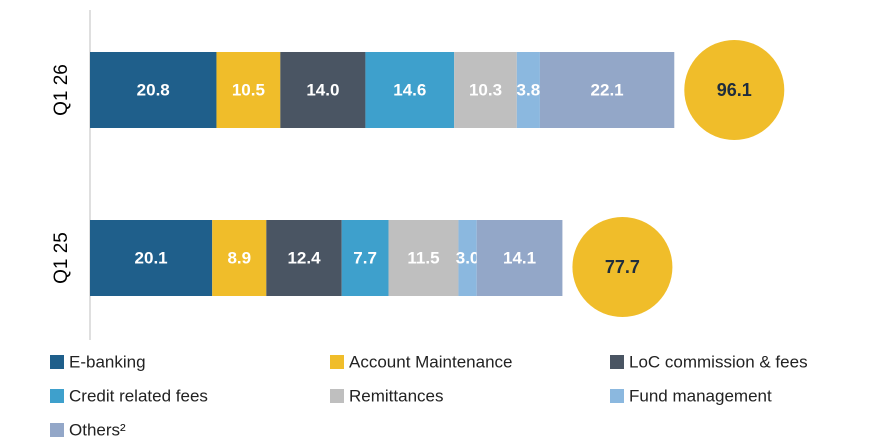 This screenshot has width=882, height=442. I want to click on value-label: 20.8, so click(153, 89).